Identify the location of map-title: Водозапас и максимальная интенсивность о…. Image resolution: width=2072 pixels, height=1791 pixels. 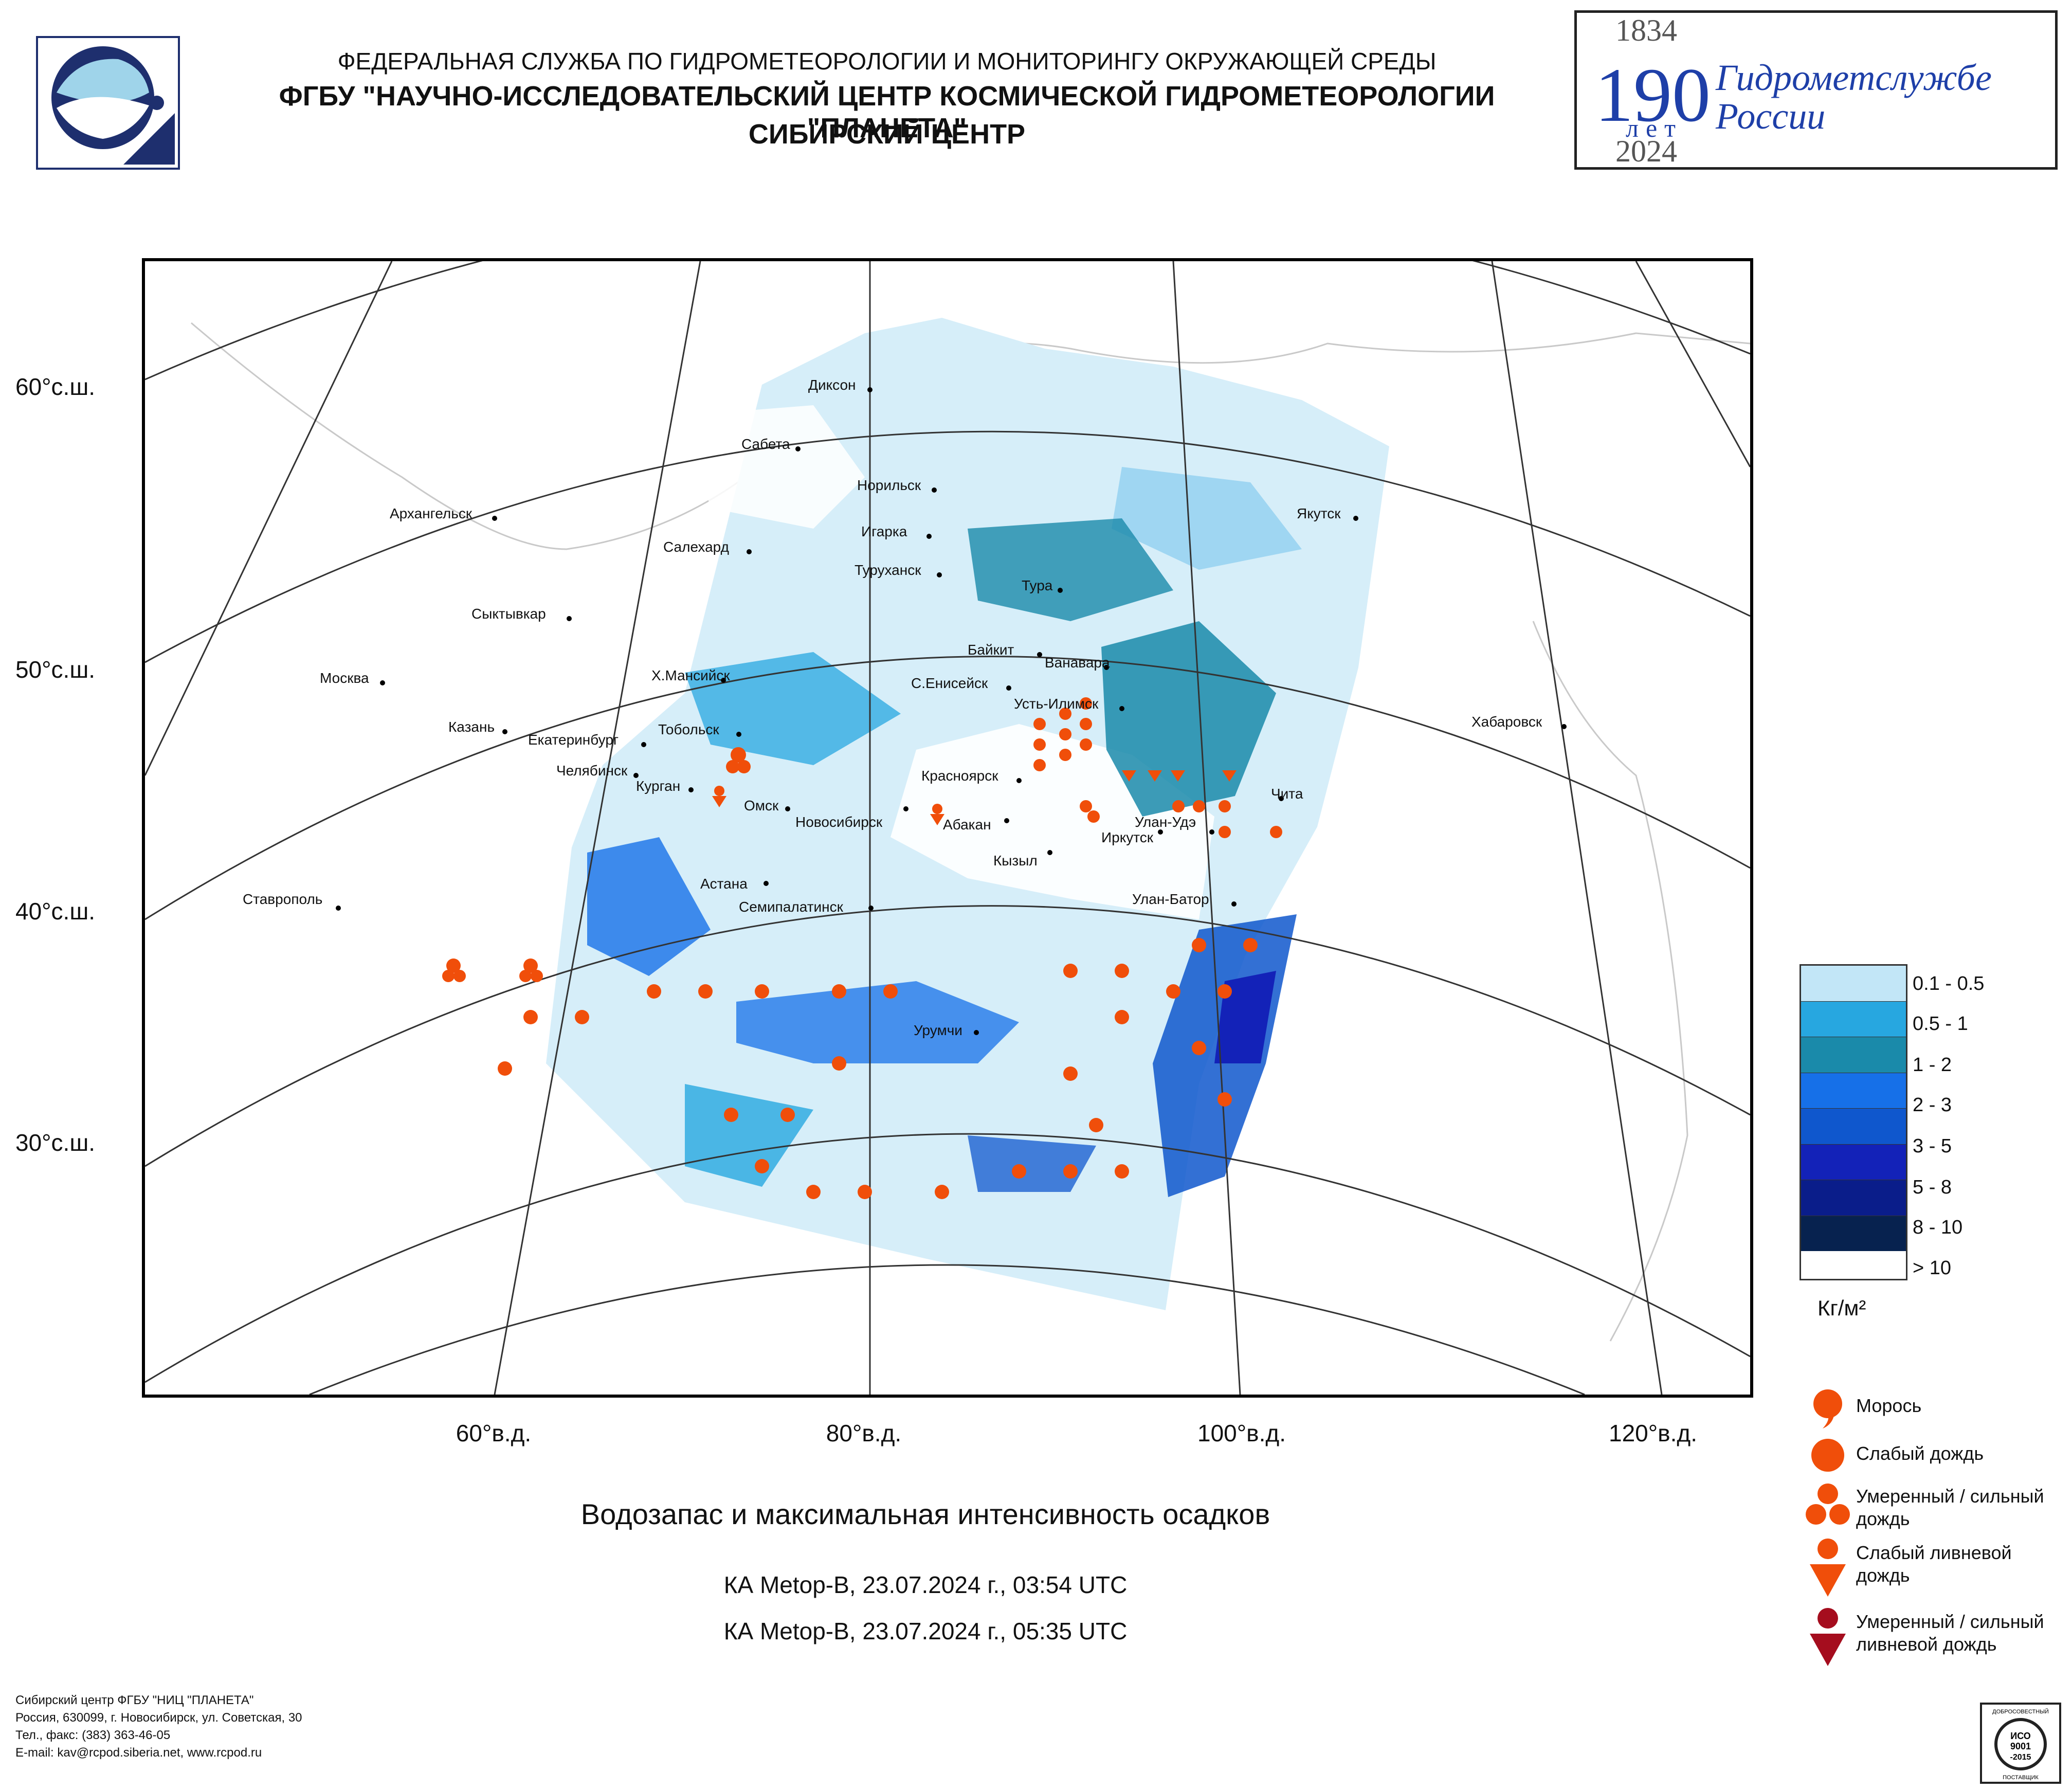
(925, 1514).